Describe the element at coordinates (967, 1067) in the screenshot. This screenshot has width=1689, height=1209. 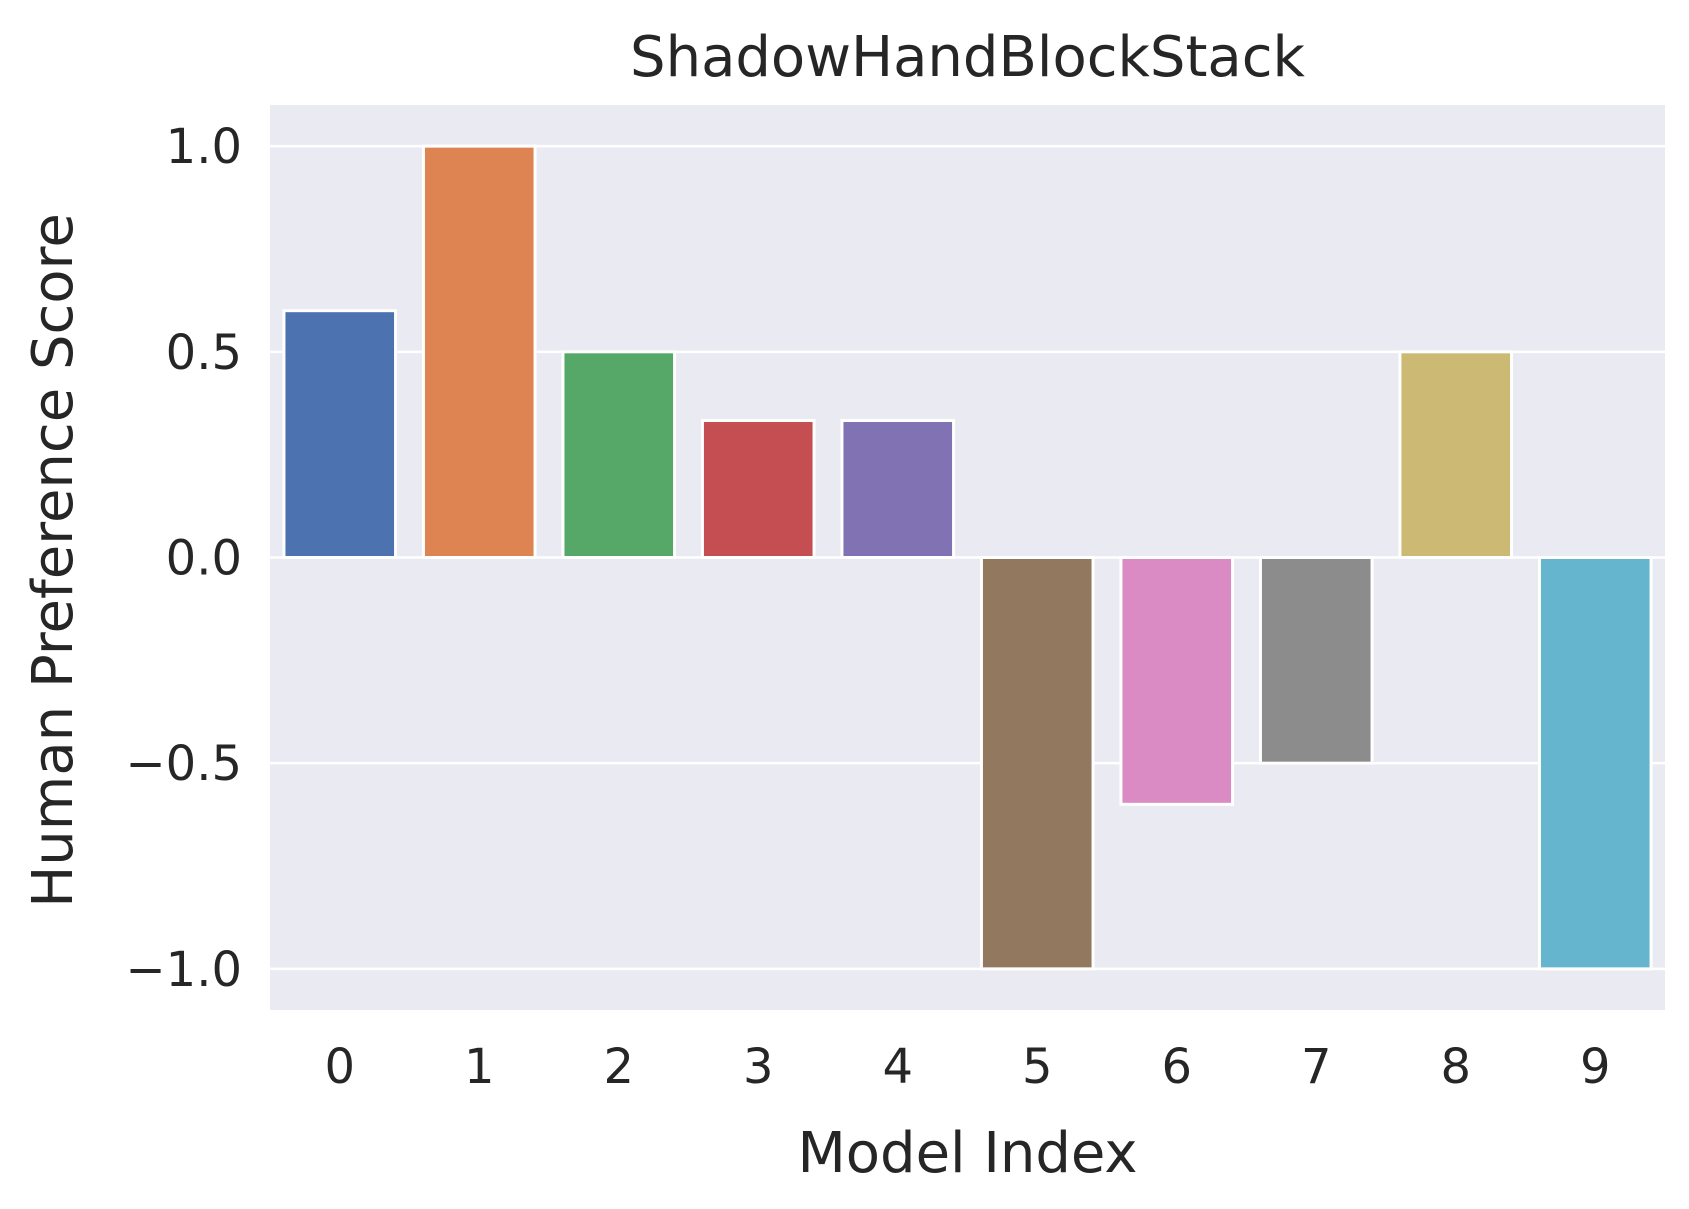
I see `x-tick-labels: 0 1 2 3 4 5 6 7 8 9` at that location.